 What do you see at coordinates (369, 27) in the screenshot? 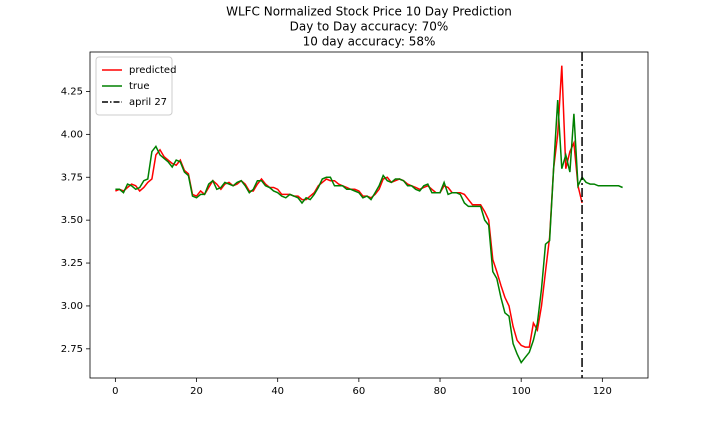
I see `chart-title: Day to Day accuracy: 70%` at bounding box center [369, 27].